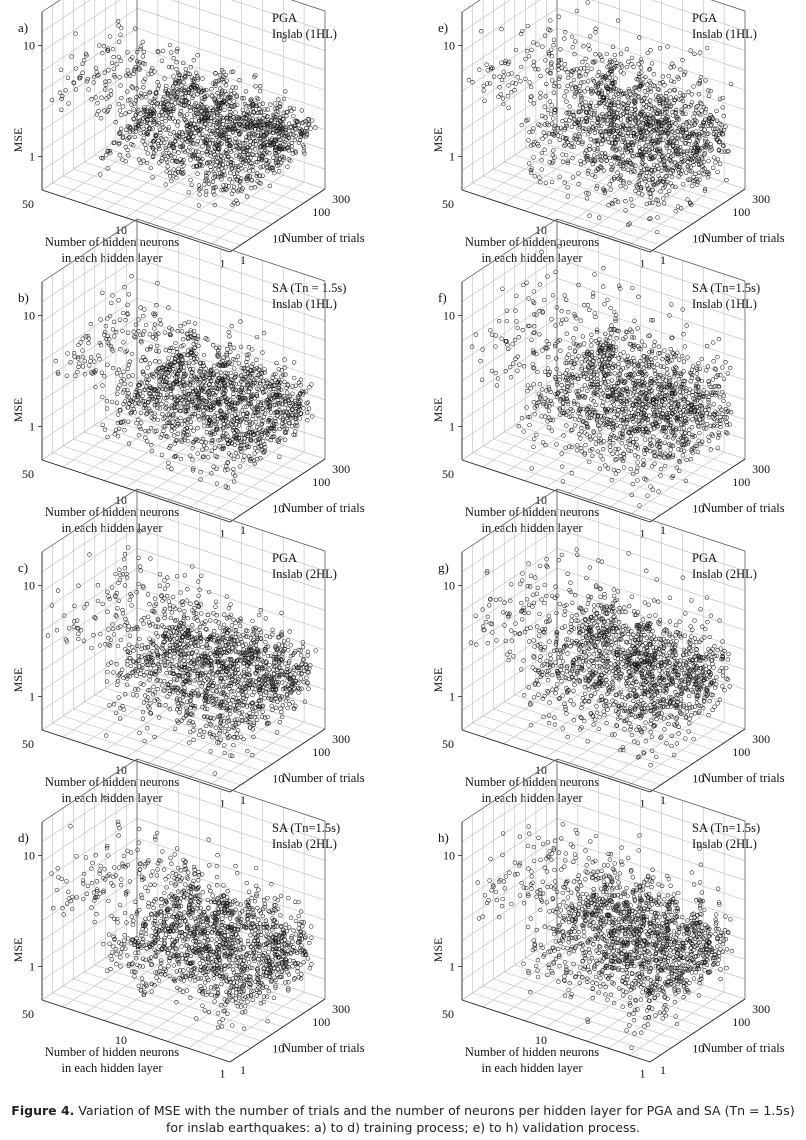 This screenshot has width=806, height=1140. I want to click on z-tick-label: 10, so click(29, 45).